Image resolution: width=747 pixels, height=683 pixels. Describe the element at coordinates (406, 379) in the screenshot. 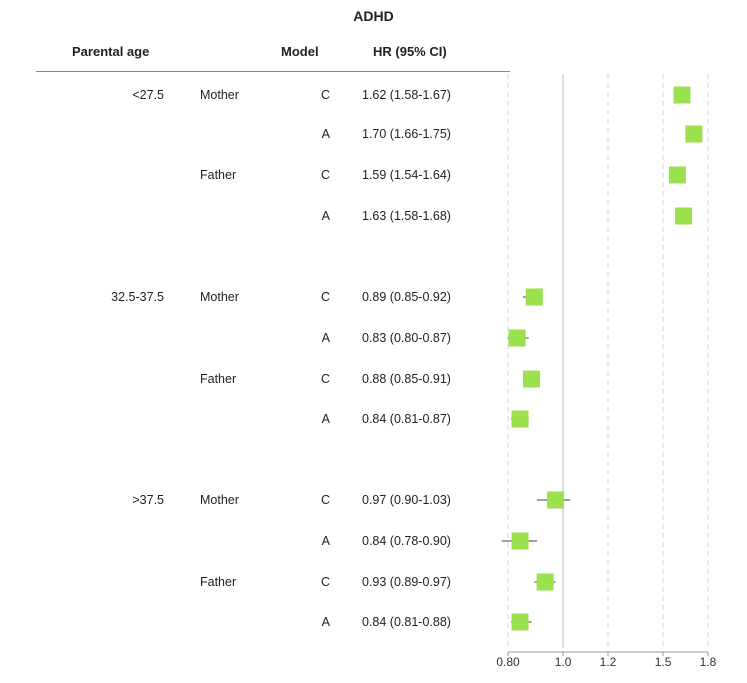

I see `row-hr-ci: 0.88 (0.85-0.91)` at that location.